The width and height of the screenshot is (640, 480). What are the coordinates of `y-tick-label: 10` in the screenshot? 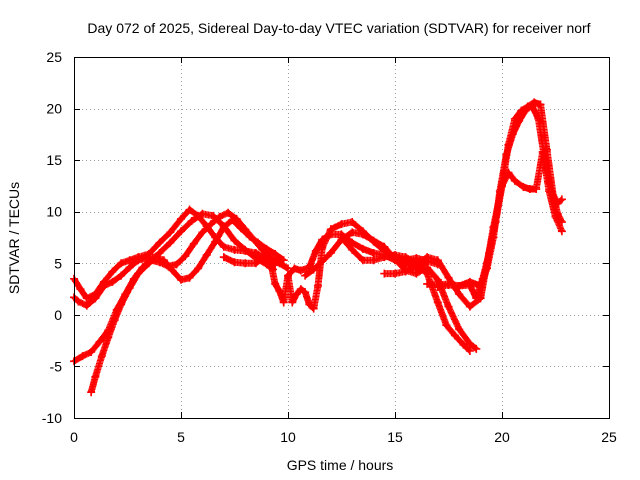 It's located at (54, 212).